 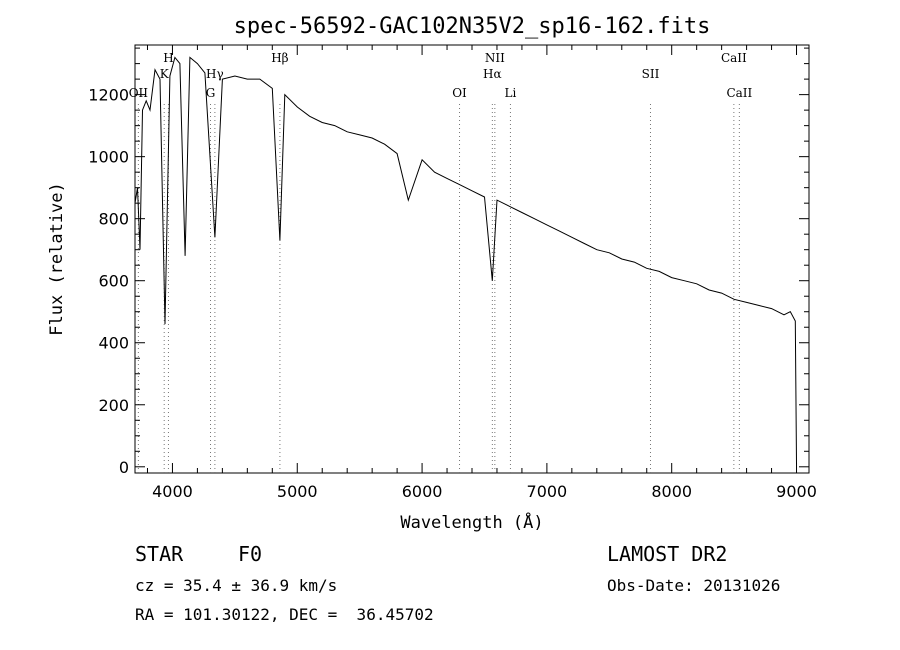 I want to click on x-tick-label: 9000, so click(x=796, y=491).